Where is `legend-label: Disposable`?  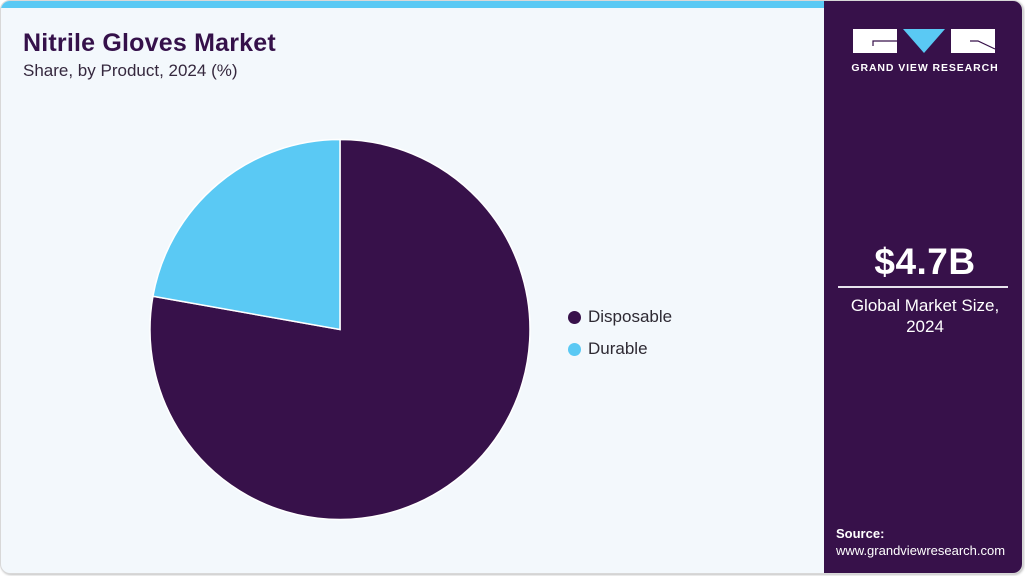
legend-label: Disposable is located at coordinates (630, 316).